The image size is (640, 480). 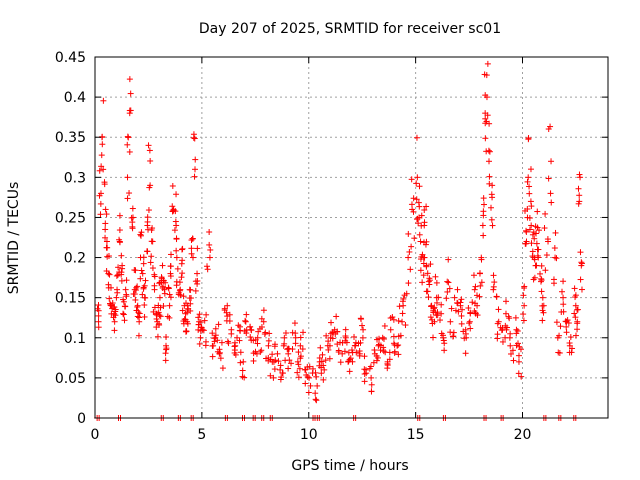 I want to click on y-tick-label: 0.2, so click(x=75, y=259).